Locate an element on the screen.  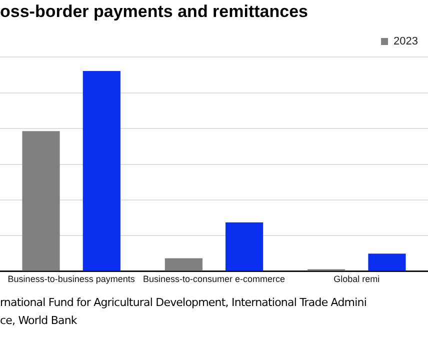
x-tick-label: Business-to-consumer e-commerce is located at coordinates (214, 279).